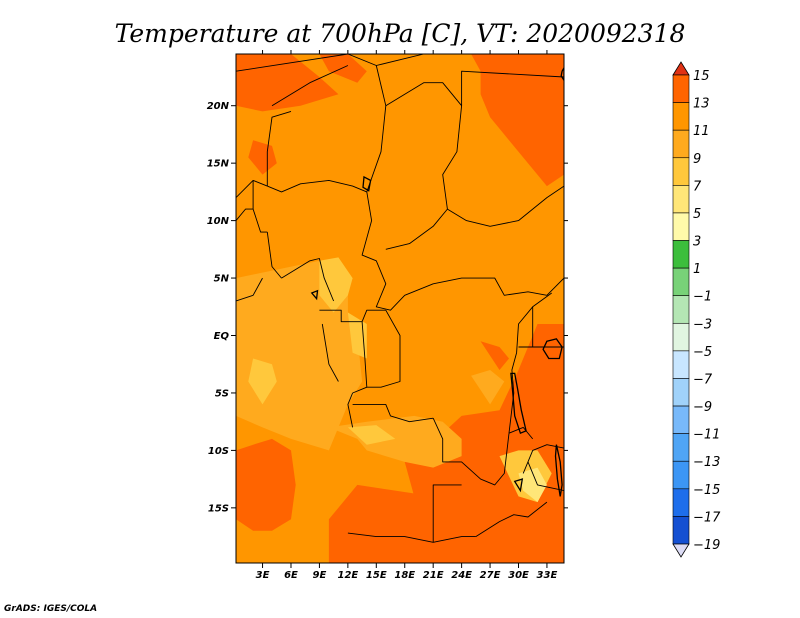 The width and height of the screenshot is (800, 618). What do you see at coordinates (706, 462) in the screenshot?
I see `colorbar-label--13: −13` at bounding box center [706, 462].